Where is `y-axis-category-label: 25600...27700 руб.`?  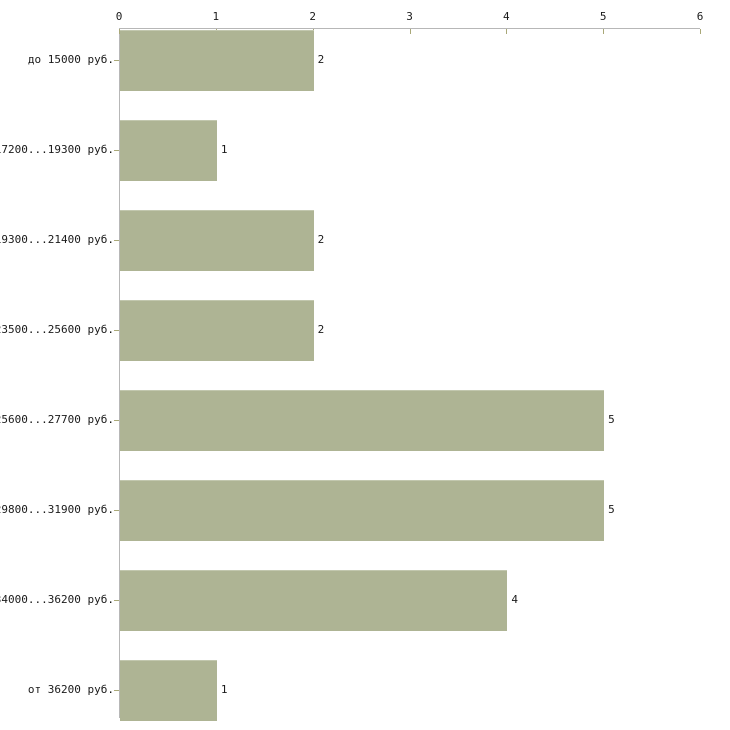 y-axis-category-label: 25600...27700 руб. is located at coordinates (57, 419).